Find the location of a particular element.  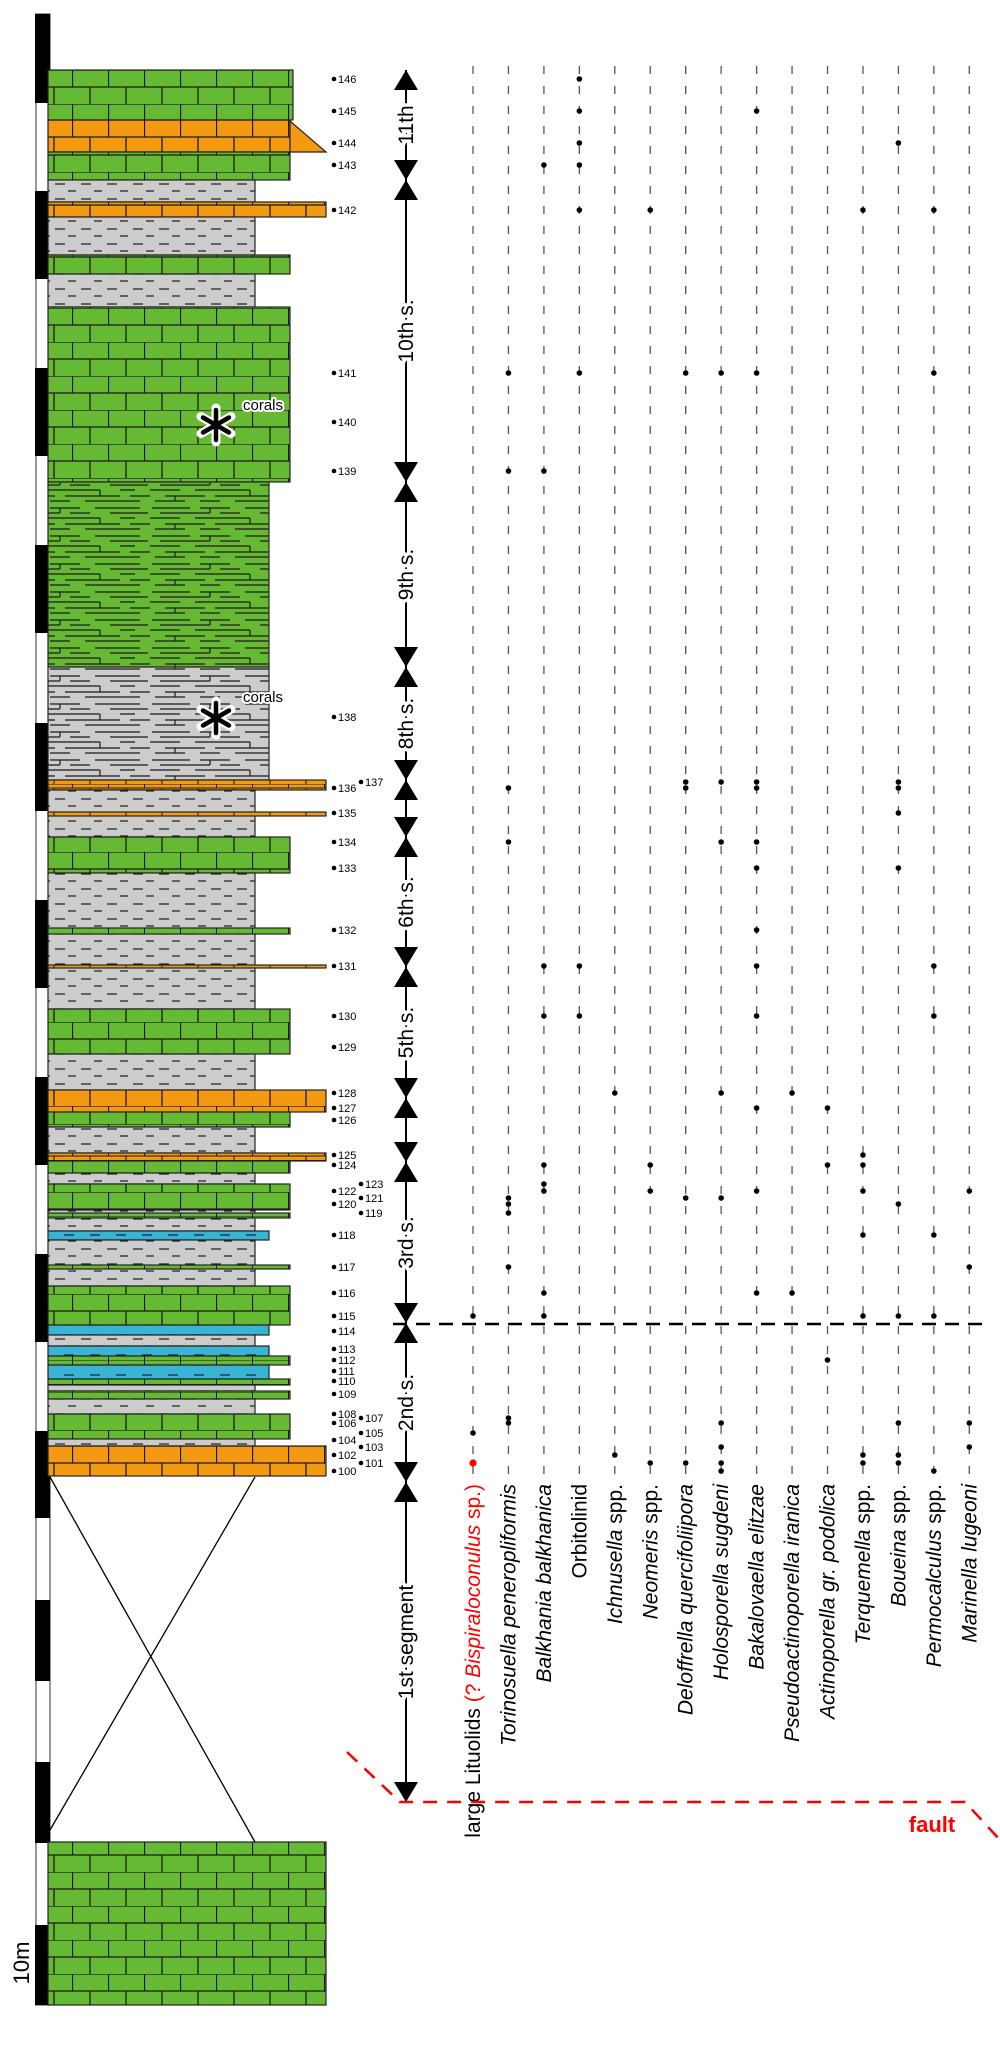

taxon-label: Pseudoactinoporella iranica is located at coordinates (792, 1613).